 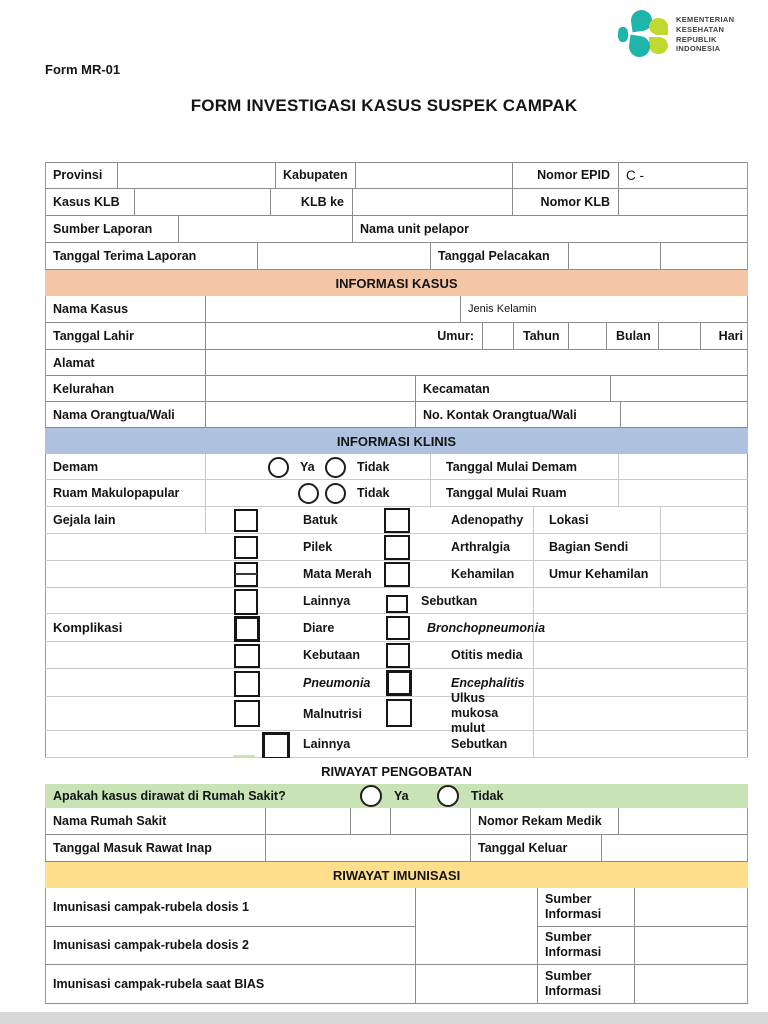 What do you see at coordinates (573, 983) in the screenshot?
I see `label-sumber-informasi-3: Sumber Informasi` at bounding box center [573, 983].